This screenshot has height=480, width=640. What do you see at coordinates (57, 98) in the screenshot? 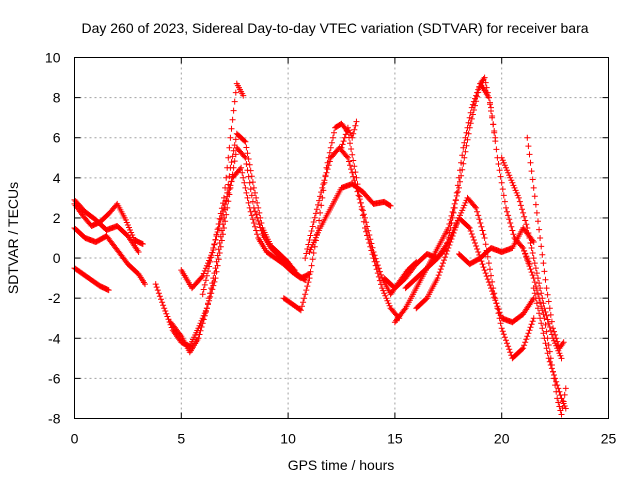
I see `y-tick-label: 8` at bounding box center [57, 98].